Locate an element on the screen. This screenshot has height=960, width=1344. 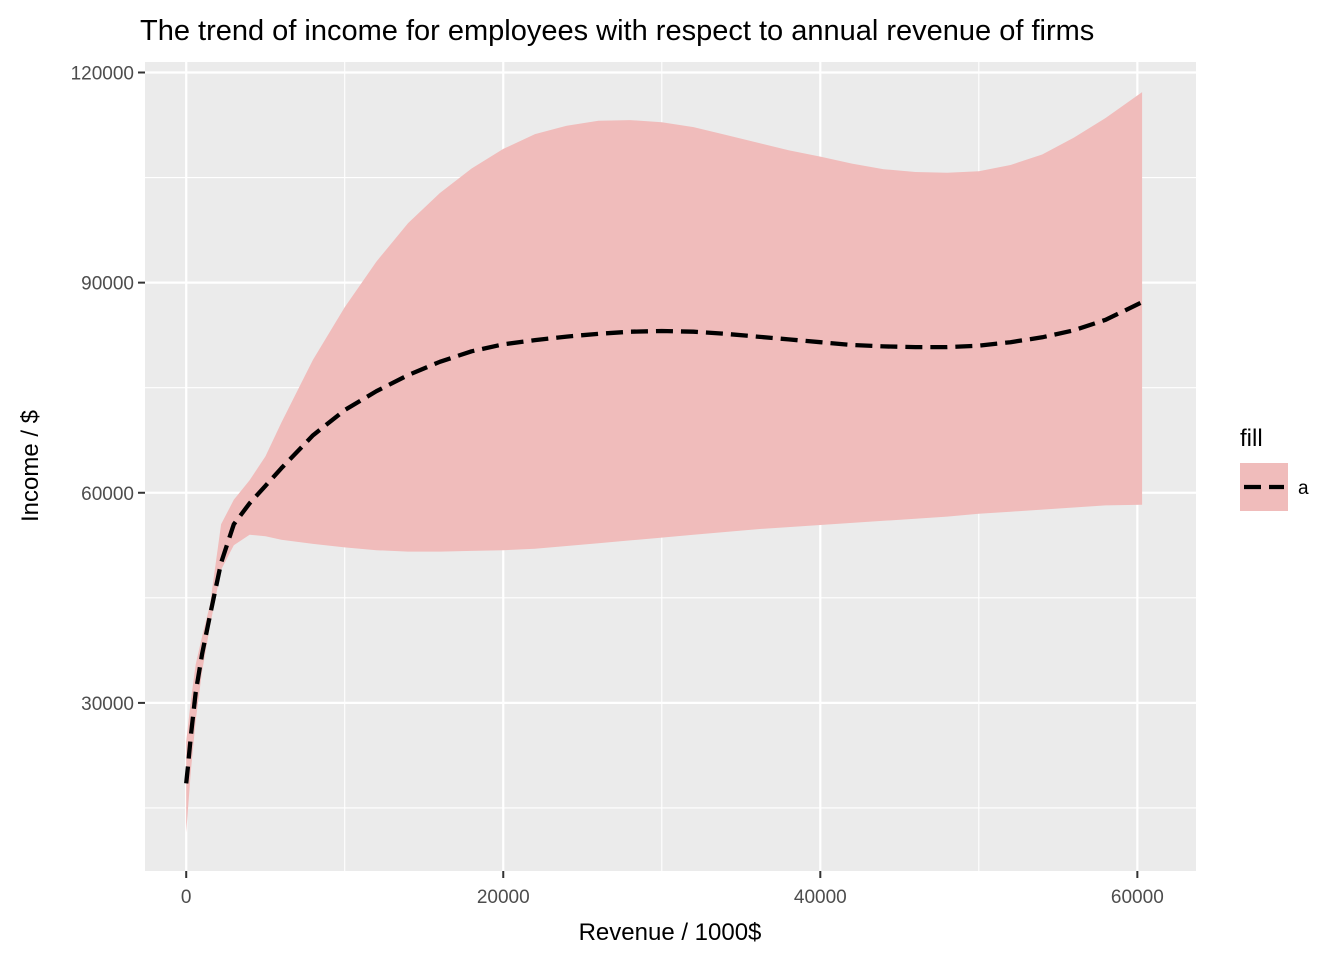
x-tick-label: 0 is located at coordinates (186, 897).